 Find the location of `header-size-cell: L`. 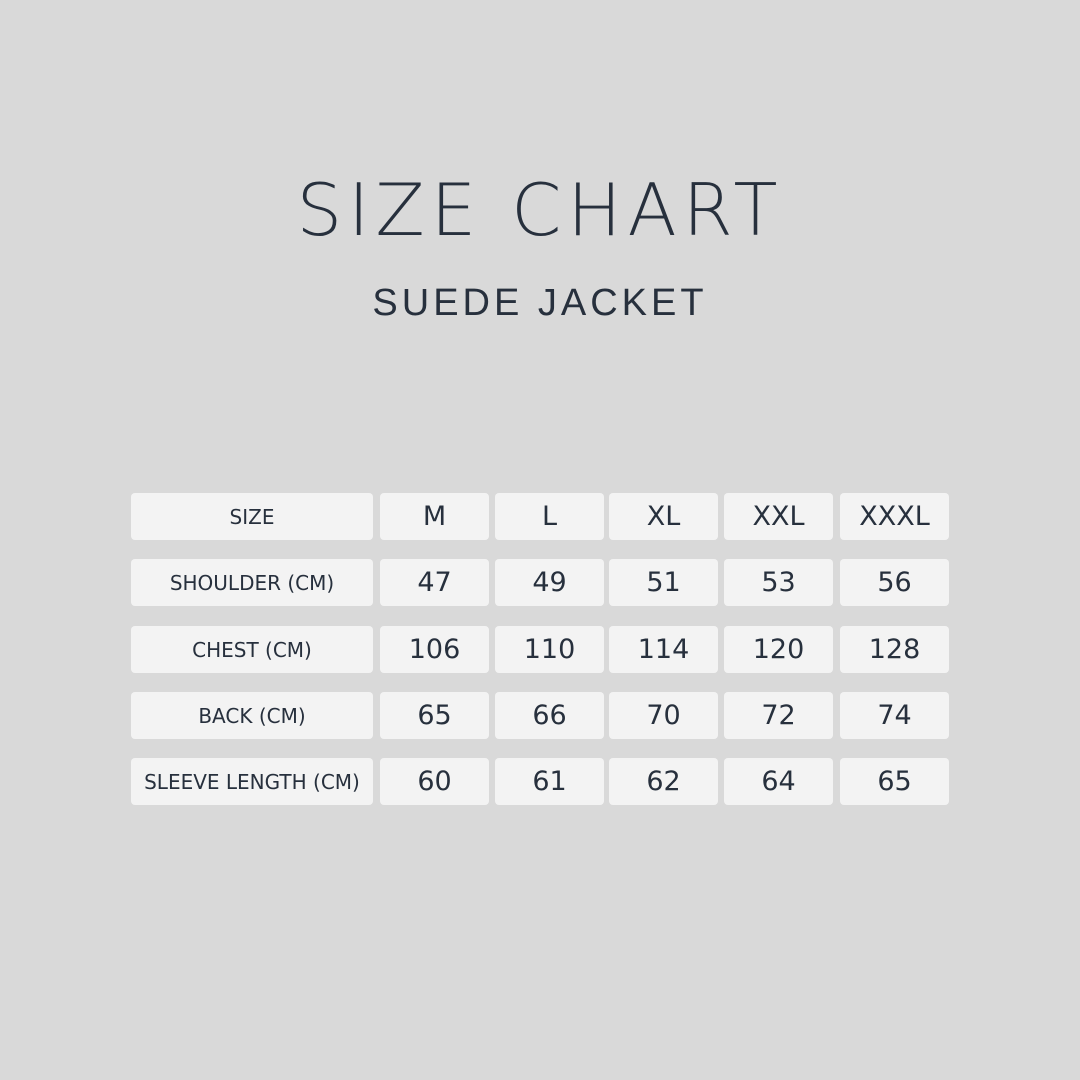

header-size-cell: L is located at coordinates (549, 516).